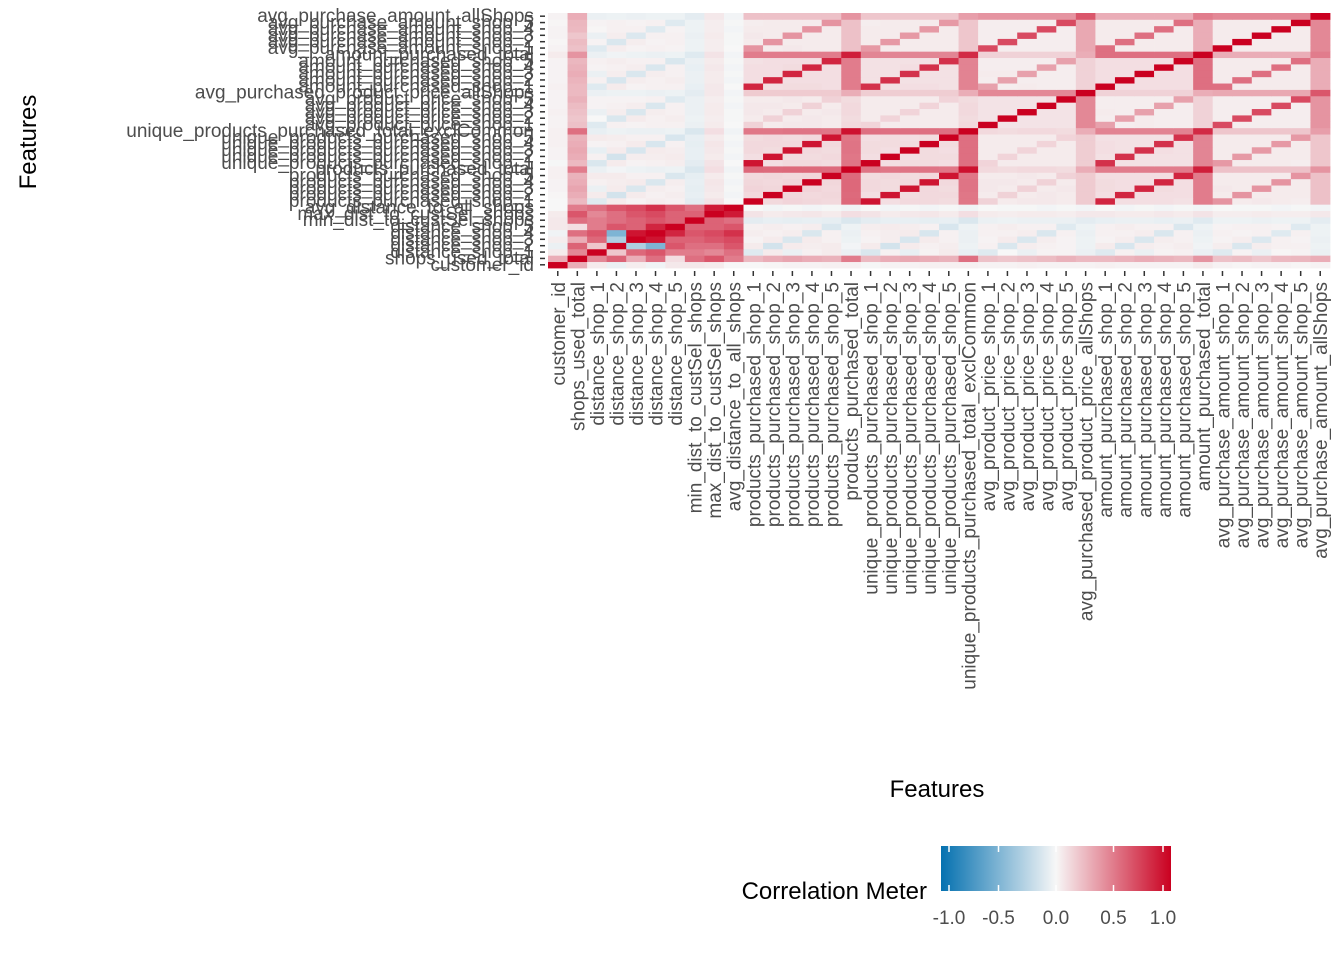 This screenshot has height=960, width=1344. Describe the element at coordinates (416, 74) in the screenshot. I see `y-tick-label: amount_purchased_shop_3` at that location.